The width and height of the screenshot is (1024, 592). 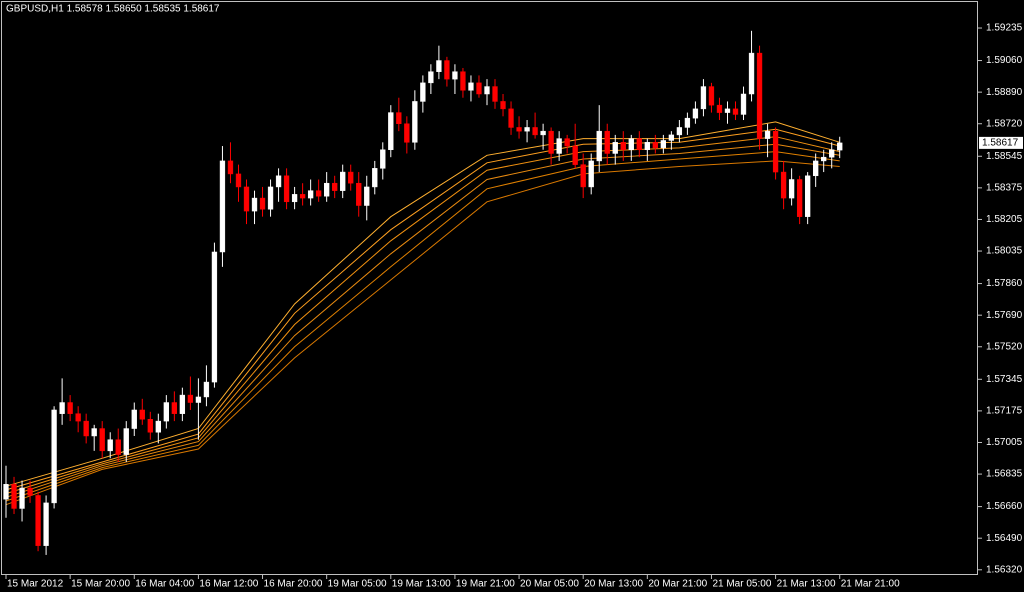 I want to click on y-tick-label: 1.58890, so click(x=1004, y=92).